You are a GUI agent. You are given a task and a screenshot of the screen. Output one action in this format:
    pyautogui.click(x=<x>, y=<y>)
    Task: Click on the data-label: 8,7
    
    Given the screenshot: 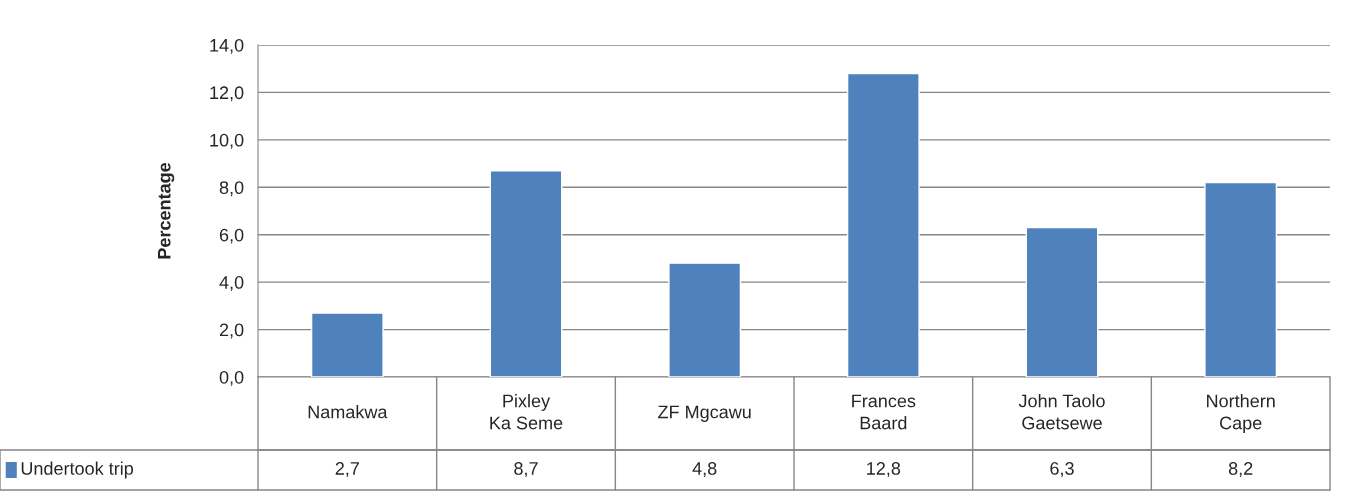 What is the action you would take?
    pyautogui.click(x=526, y=469)
    